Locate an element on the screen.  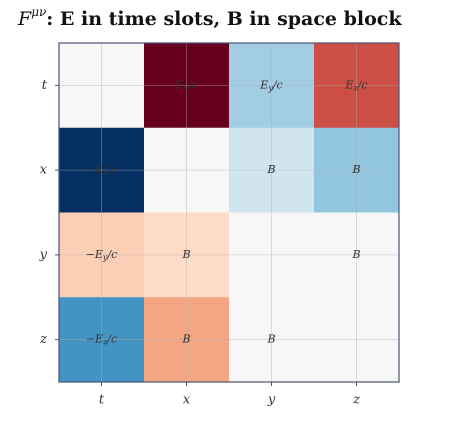
cell-annotation: Ex/c is located at coordinates (185, 85).